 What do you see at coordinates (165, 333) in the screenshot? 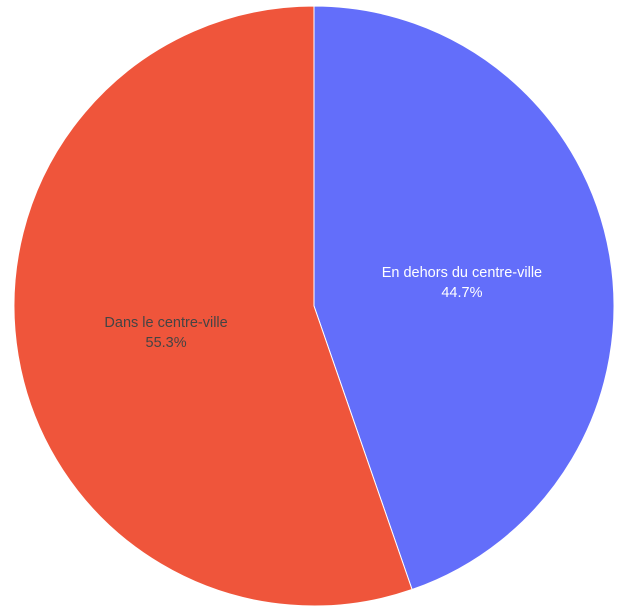
I see `pie-slice-label-1: Dans le centre-ville 55.3%` at bounding box center [165, 333].